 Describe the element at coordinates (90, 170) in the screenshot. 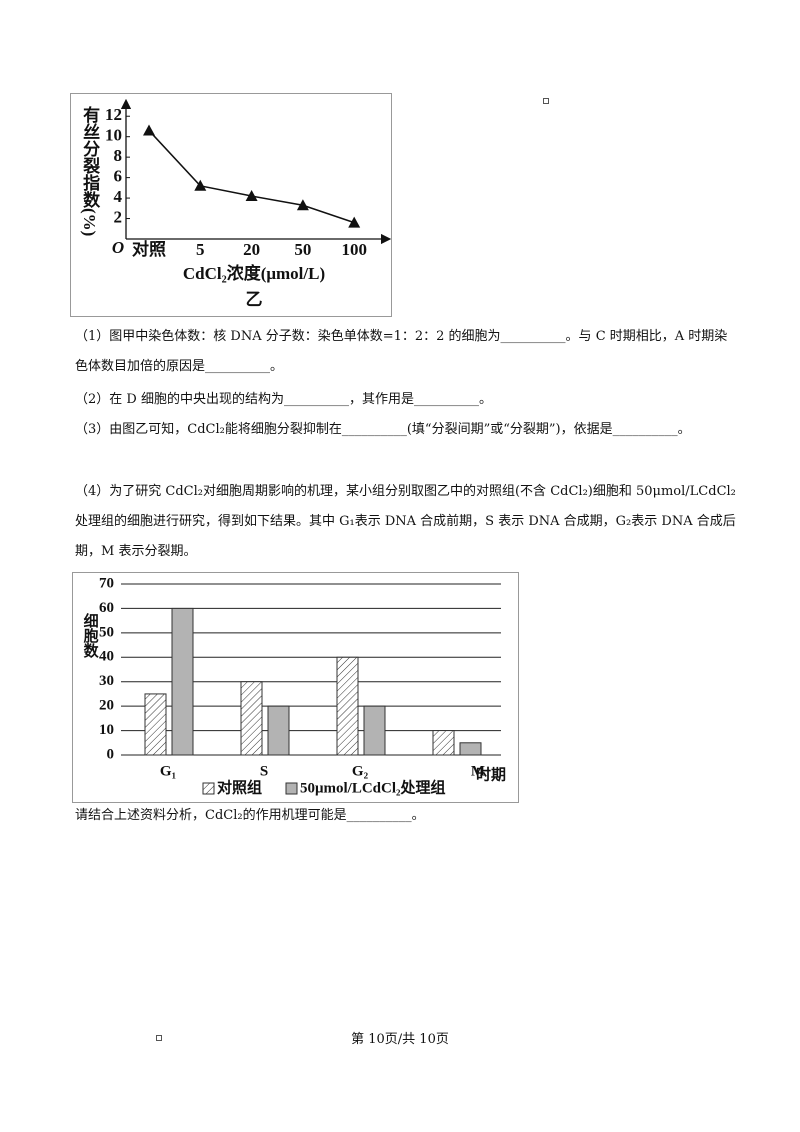

I see `y-axis-label: 有丝分裂指数(%)` at that location.